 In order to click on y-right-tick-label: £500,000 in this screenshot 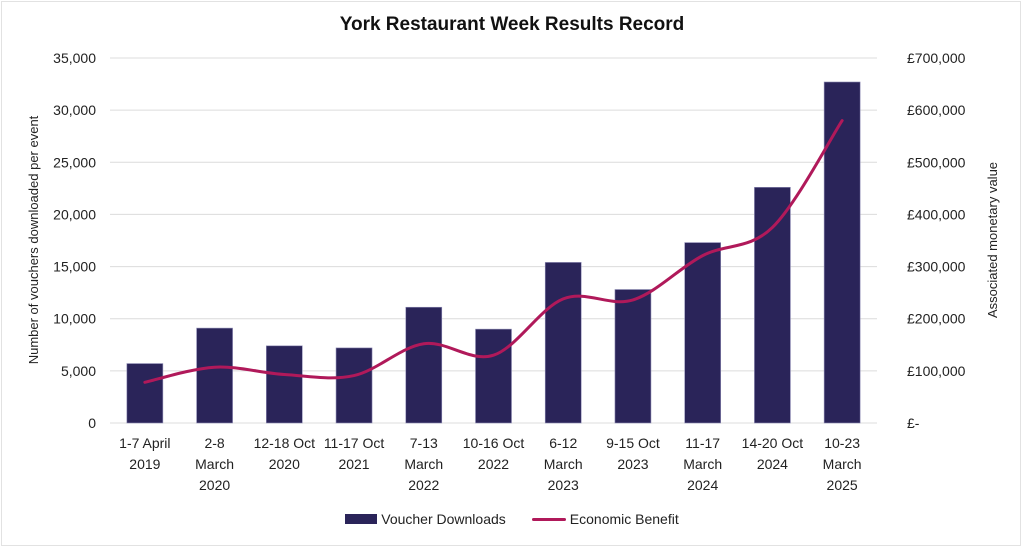, I will do `click(936, 162)`.